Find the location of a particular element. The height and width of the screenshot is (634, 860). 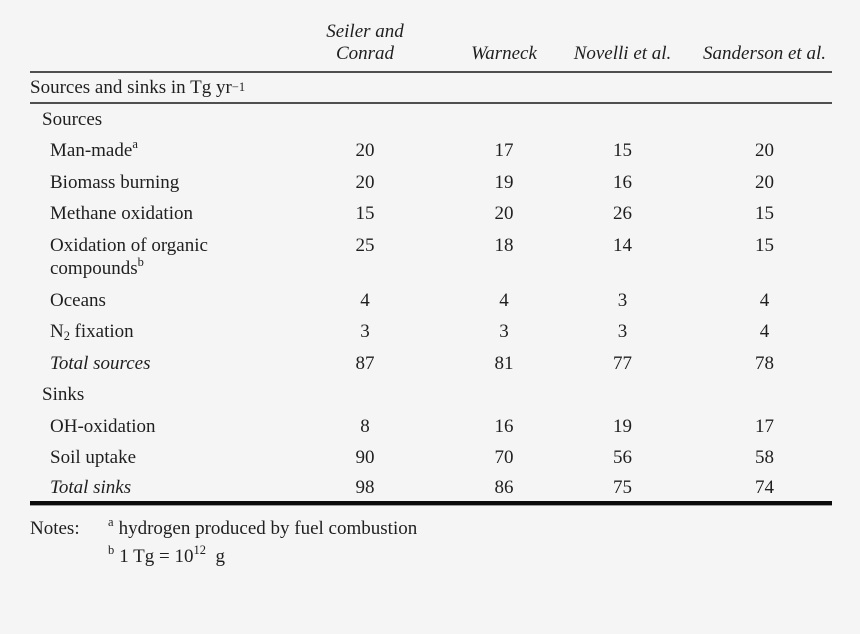

cell-value: 56 is located at coordinates (622, 458).